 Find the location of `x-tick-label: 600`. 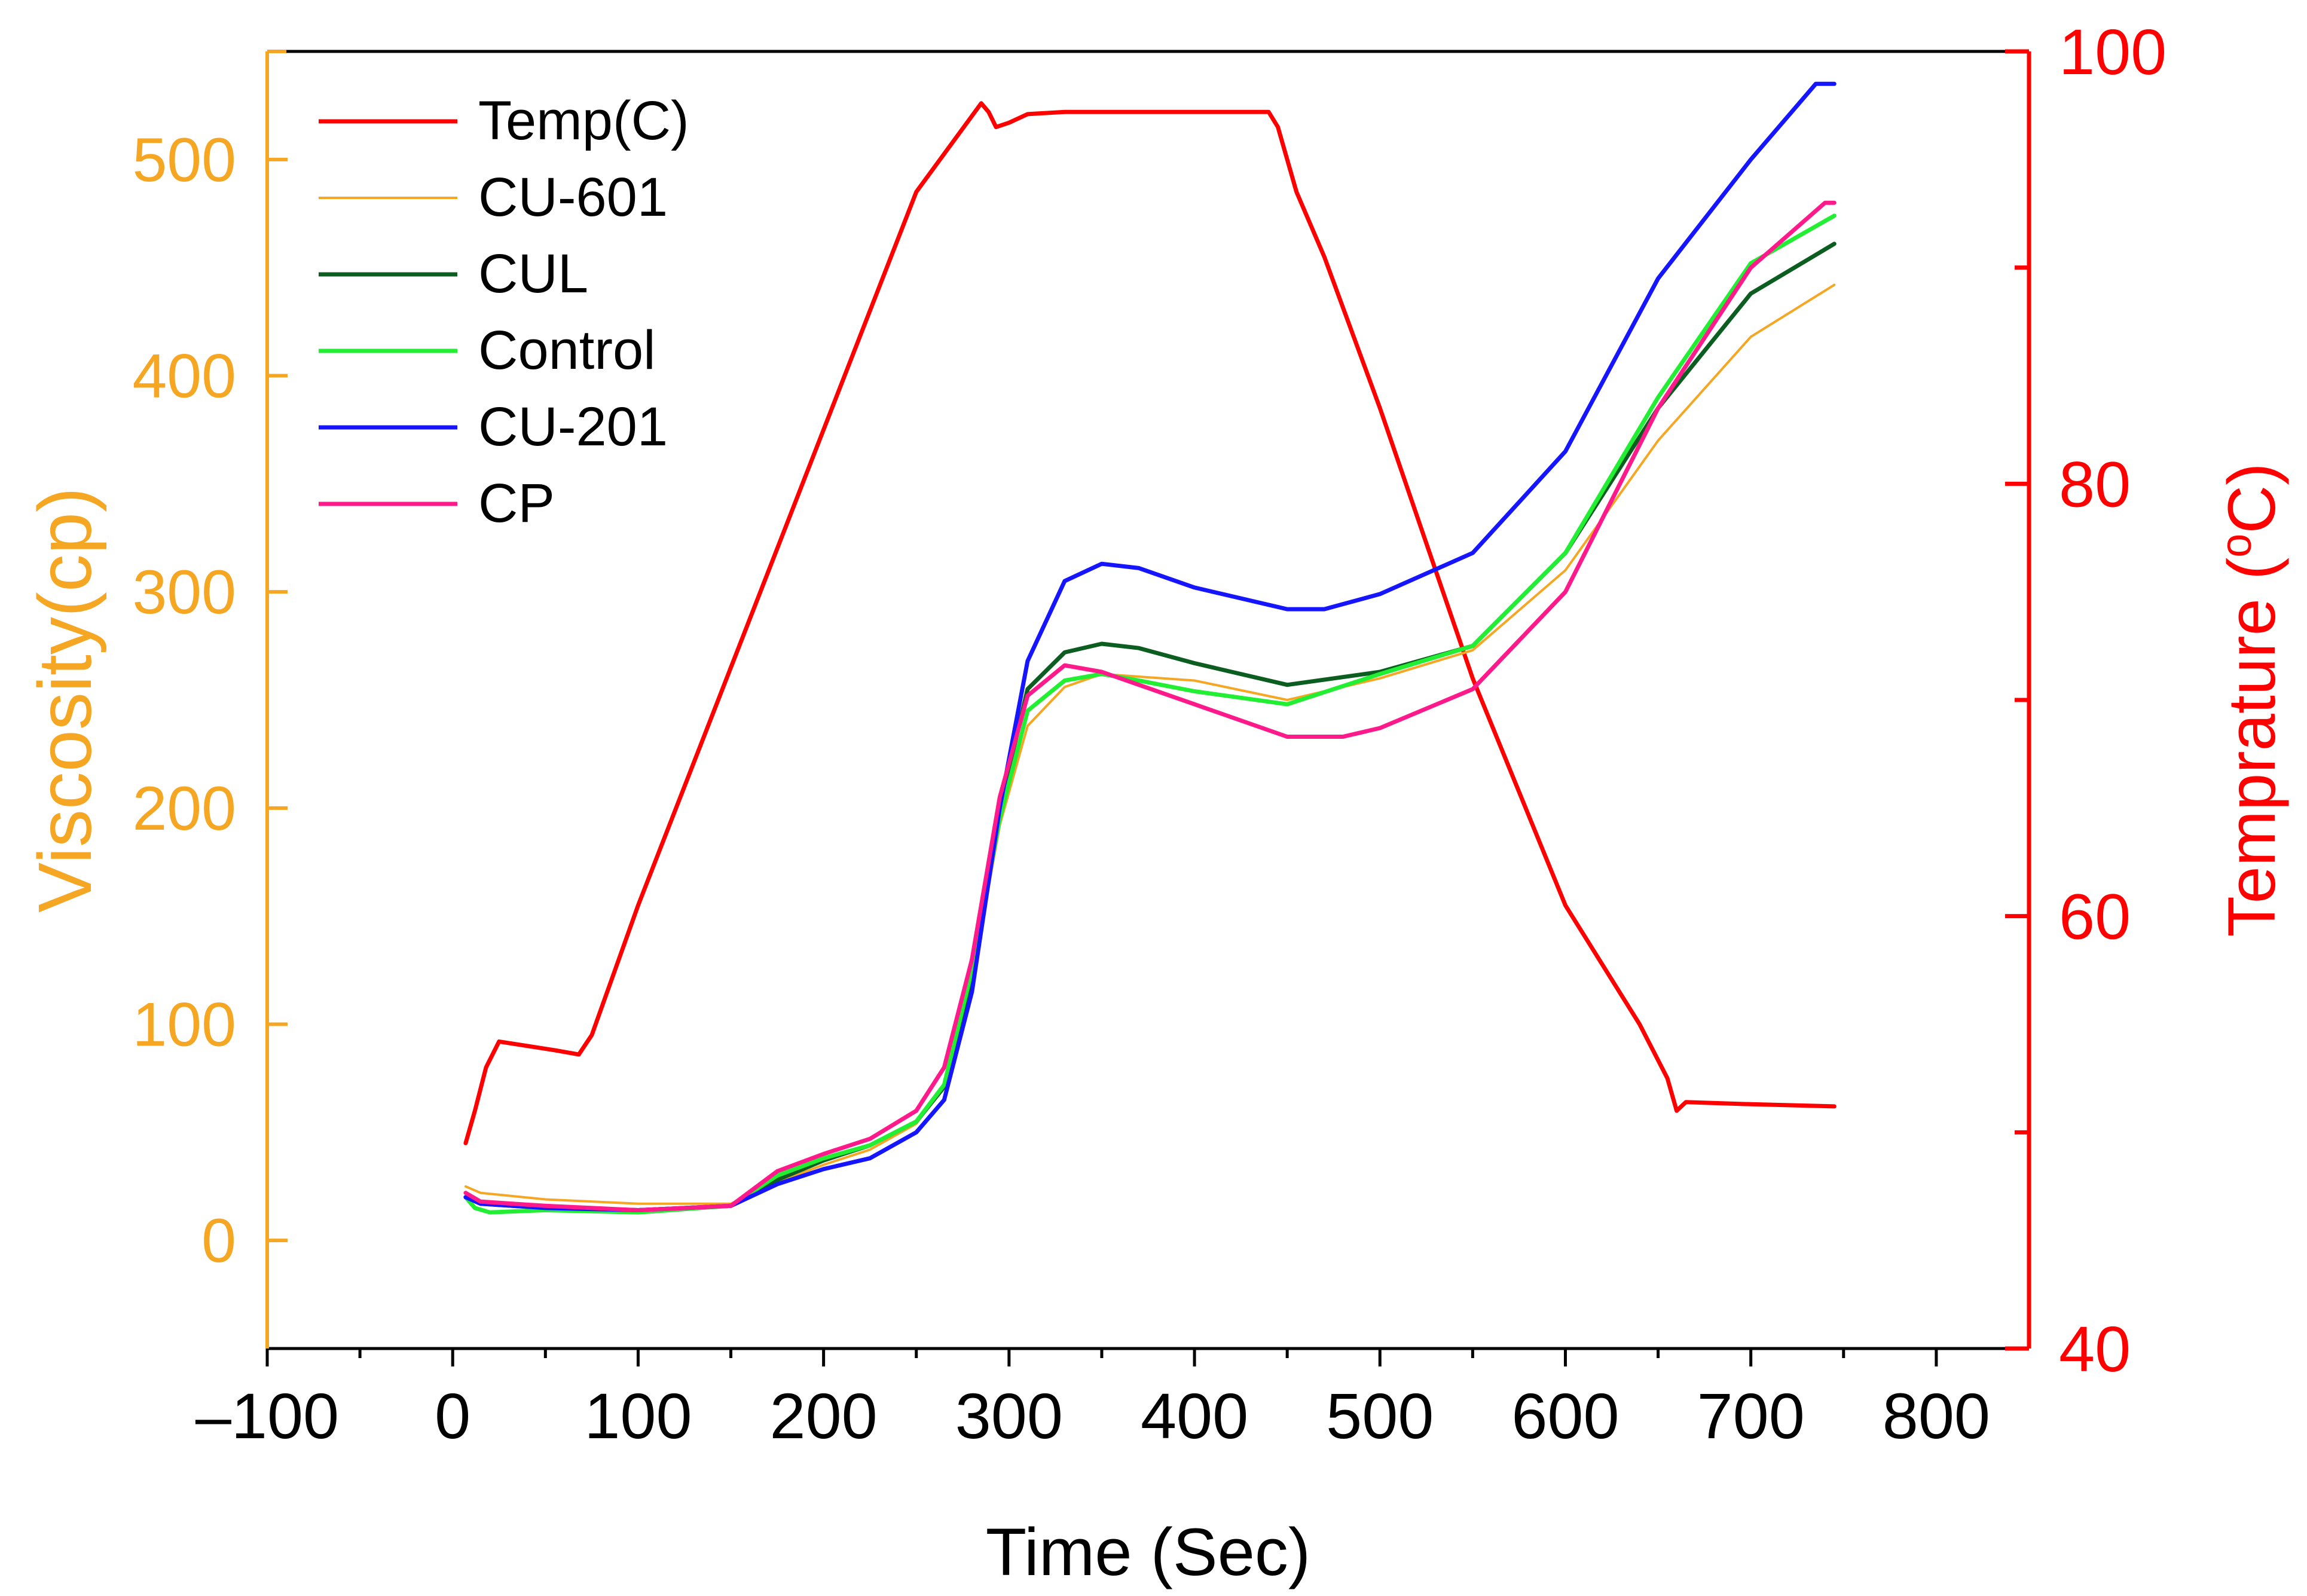

x-tick-label: 600 is located at coordinates (1565, 1416).